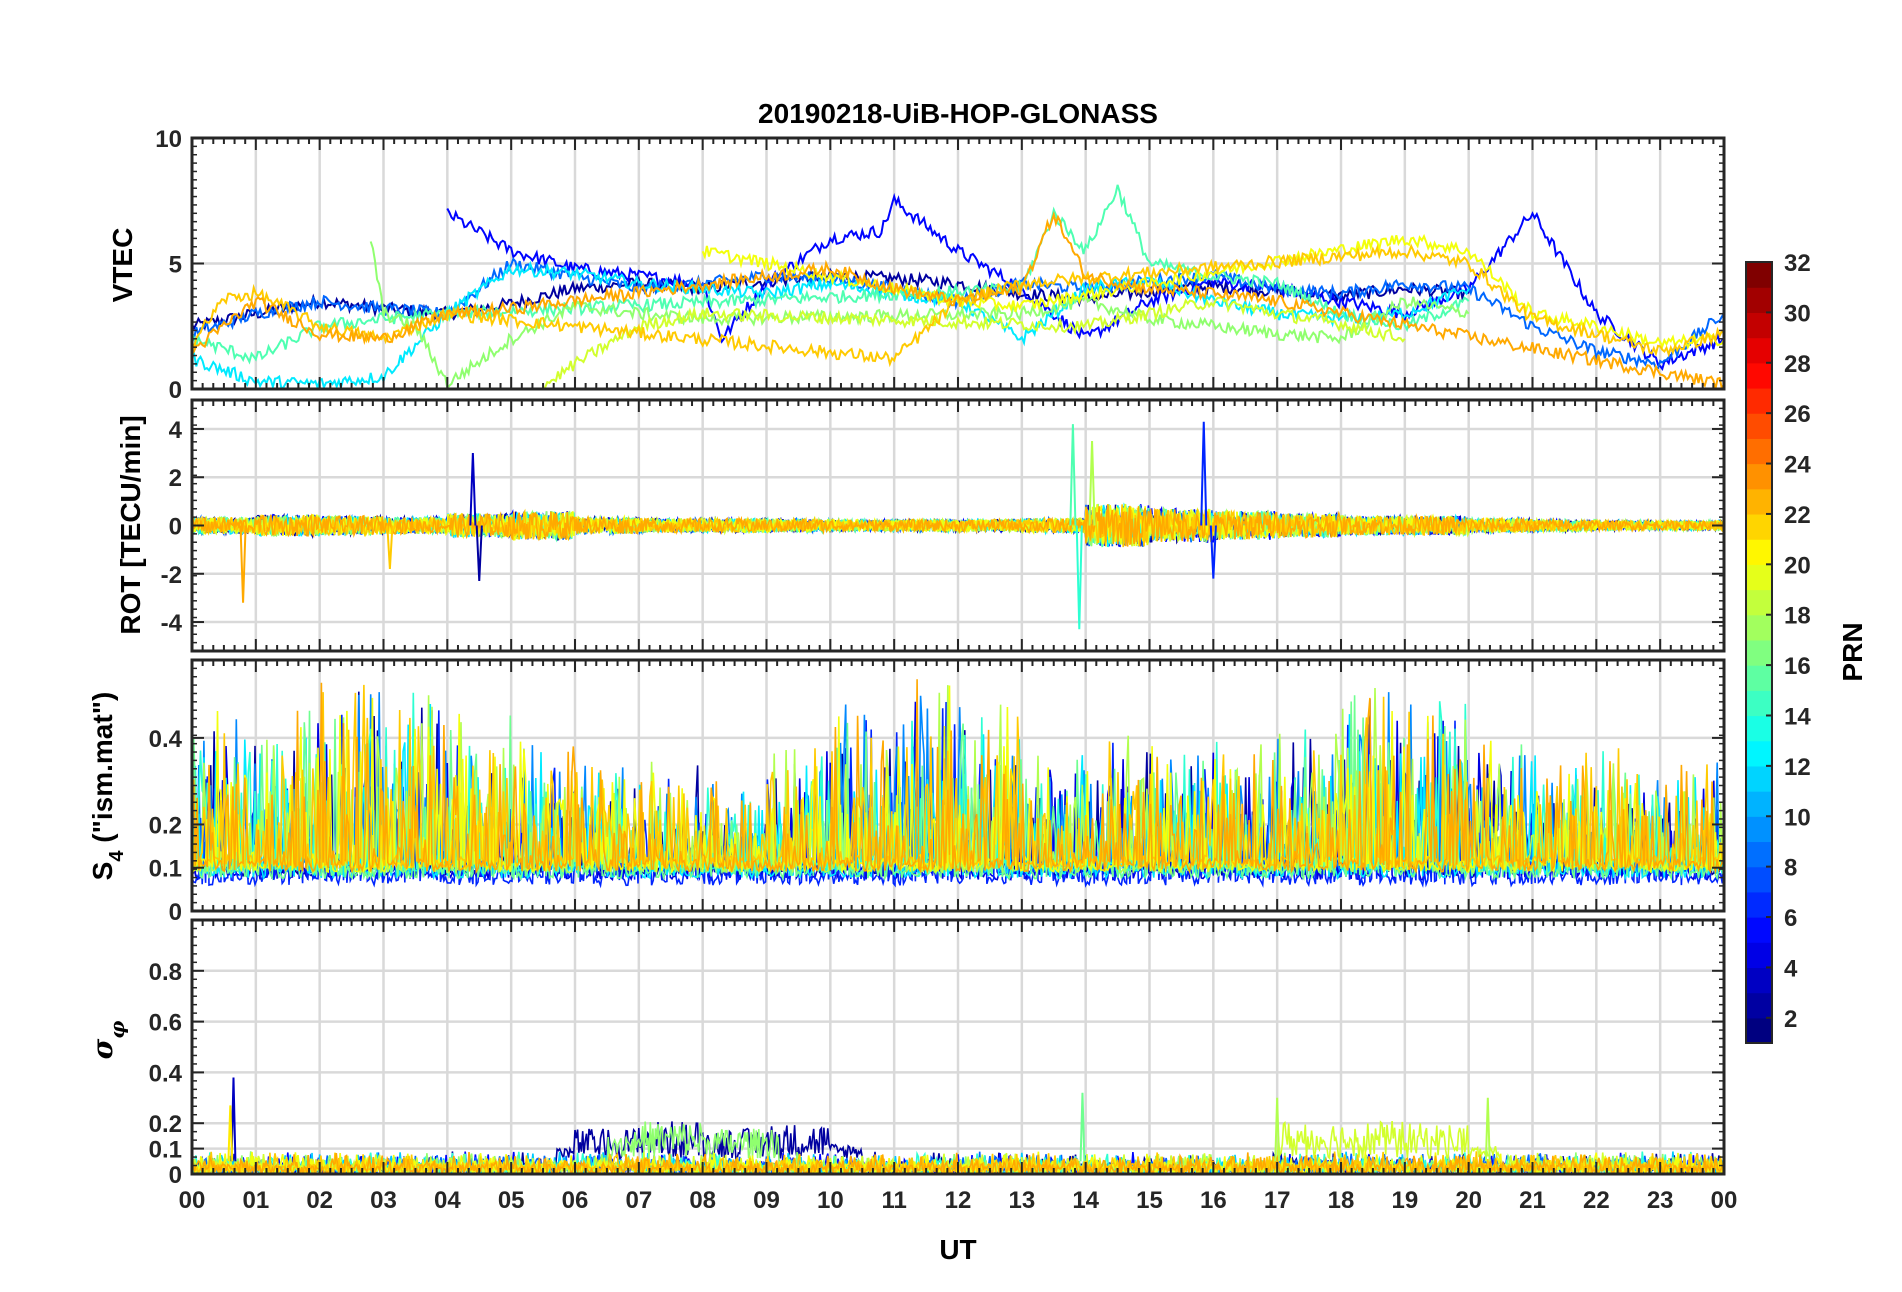 This screenshot has height=1292, width=1902. Describe the element at coordinates (957, 1249) in the screenshot. I see `x-axis-title: UT` at that location.